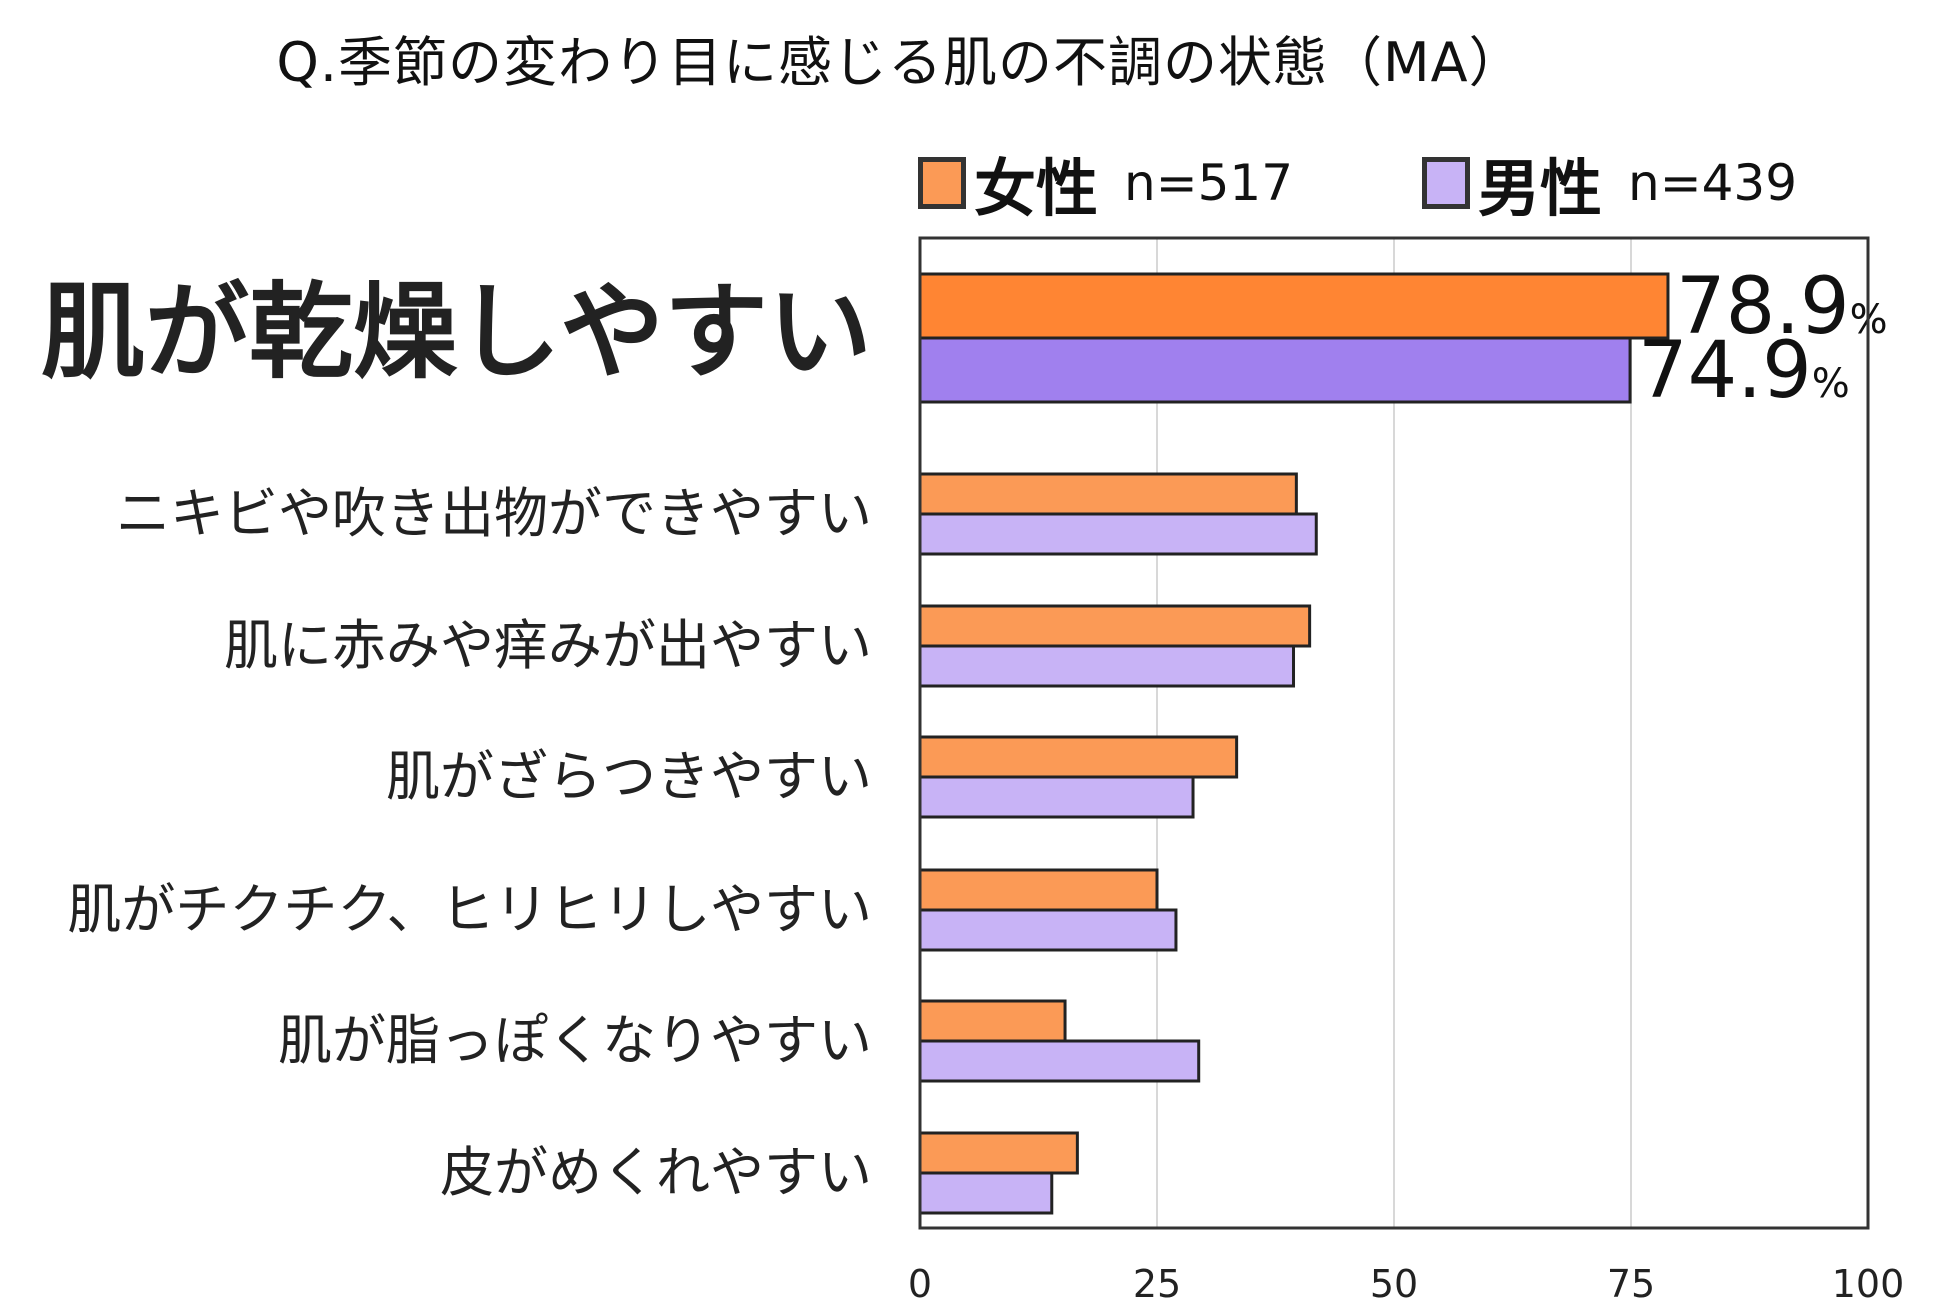 This screenshot has width=1950, height=1316. What do you see at coordinates (1831, 384) in the screenshot?
I see `data-label-unit: %` at bounding box center [1831, 384].